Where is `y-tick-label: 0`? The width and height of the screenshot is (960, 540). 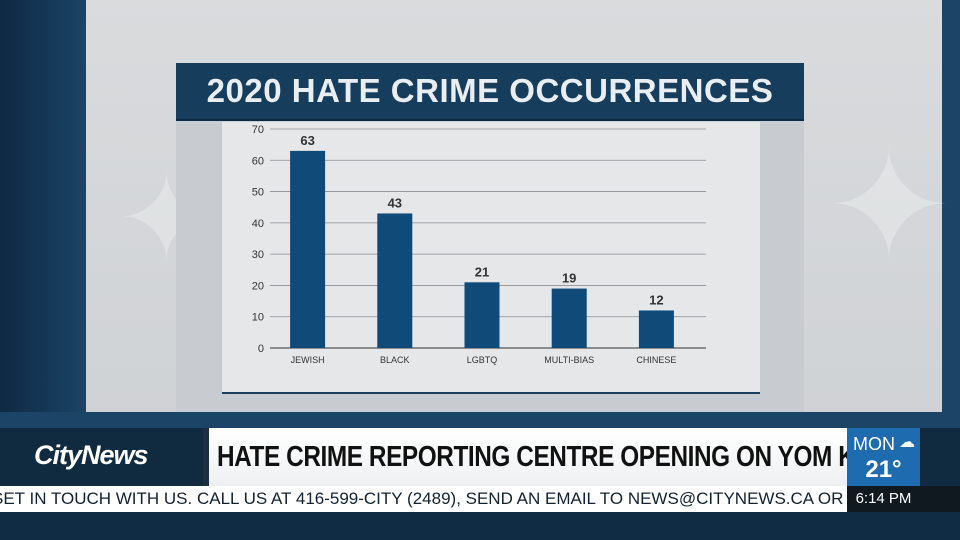
y-tick-label: 0 is located at coordinates (261, 349).